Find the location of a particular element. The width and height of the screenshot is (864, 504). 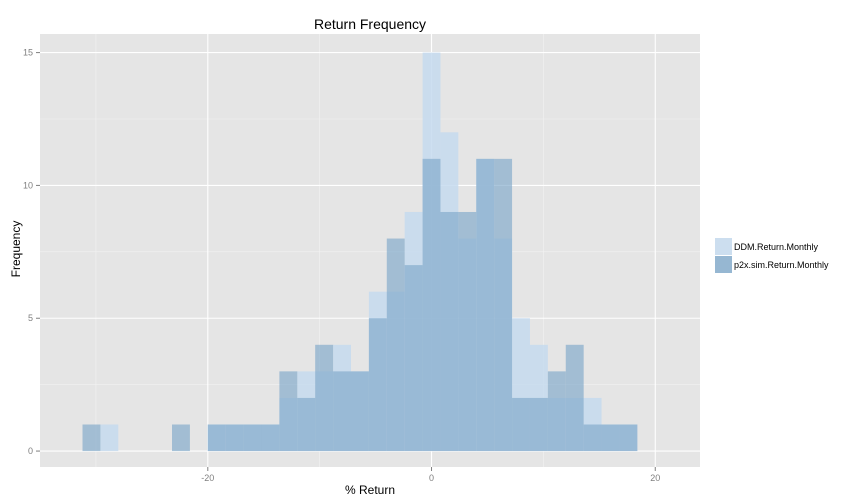

y-tick-label: 10 is located at coordinates (28, 185).